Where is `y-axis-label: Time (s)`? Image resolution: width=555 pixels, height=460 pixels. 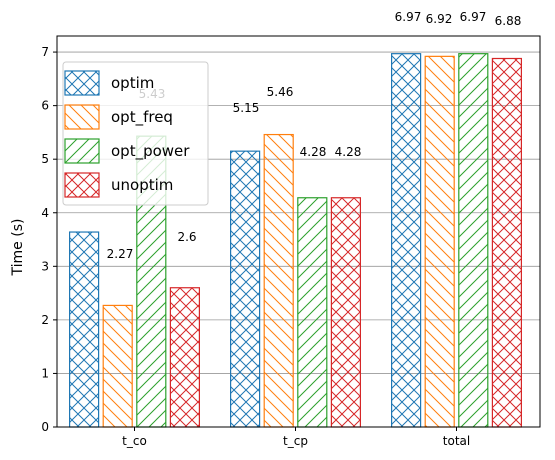 y-axis-label: Time (s) is located at coordinates (18, 248).